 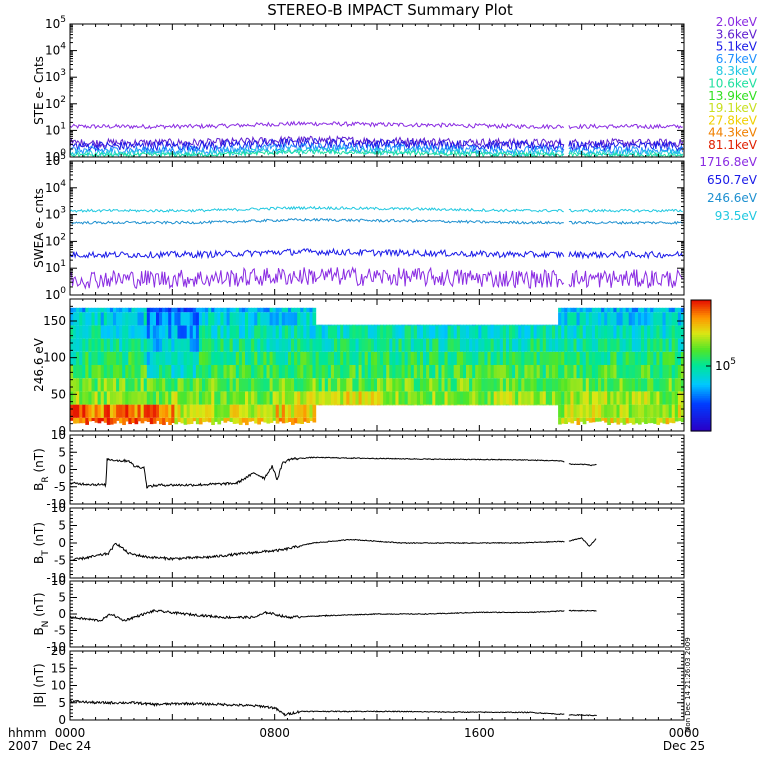 I want to click on br-y-tick-label: 5, so click(x=62, y=452).